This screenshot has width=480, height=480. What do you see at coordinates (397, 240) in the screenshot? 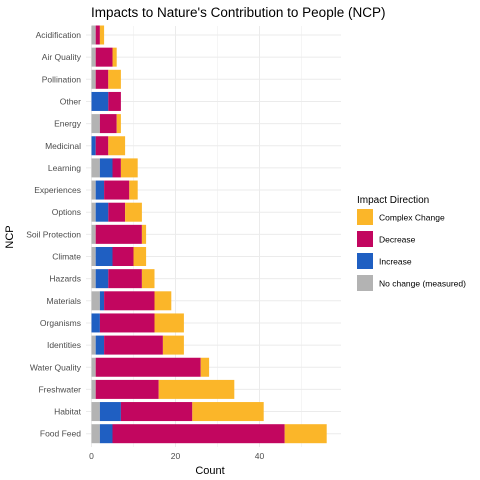
I see `legend-label-decrease: Decrease` at bounding box center [397, 240].